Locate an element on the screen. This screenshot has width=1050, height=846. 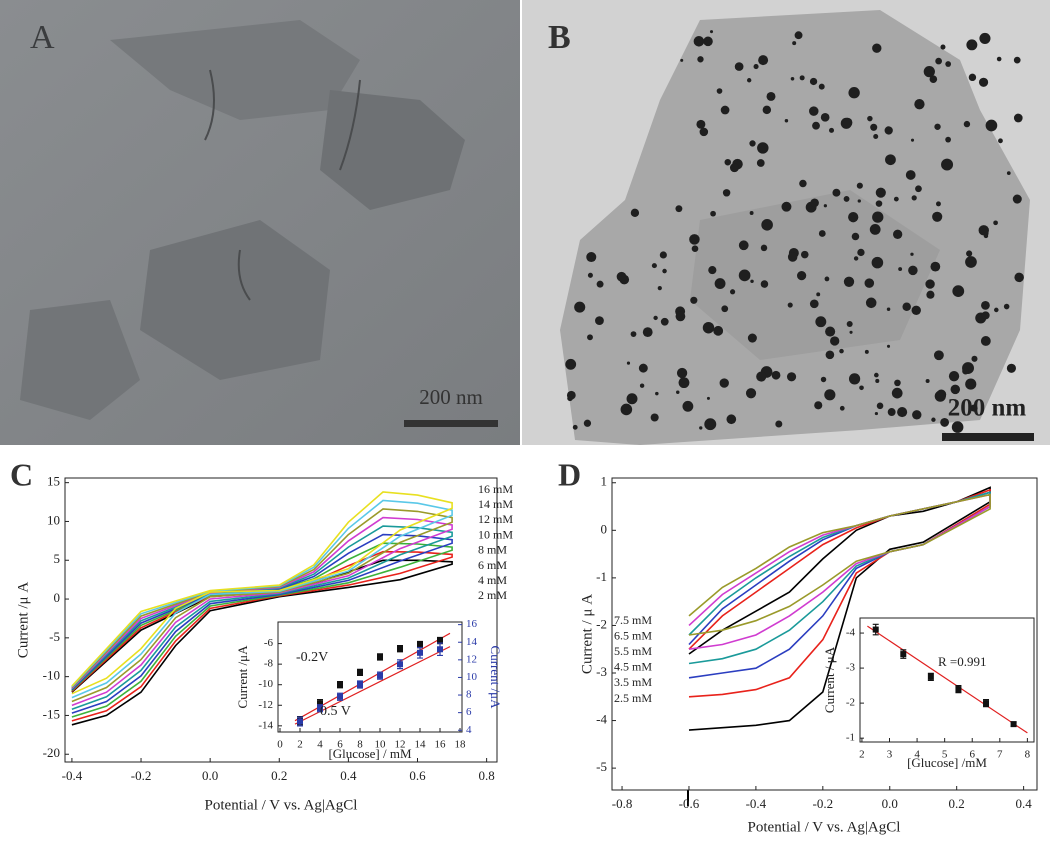
x-tick-label: 0.8 is located at coordinates (487, 775).